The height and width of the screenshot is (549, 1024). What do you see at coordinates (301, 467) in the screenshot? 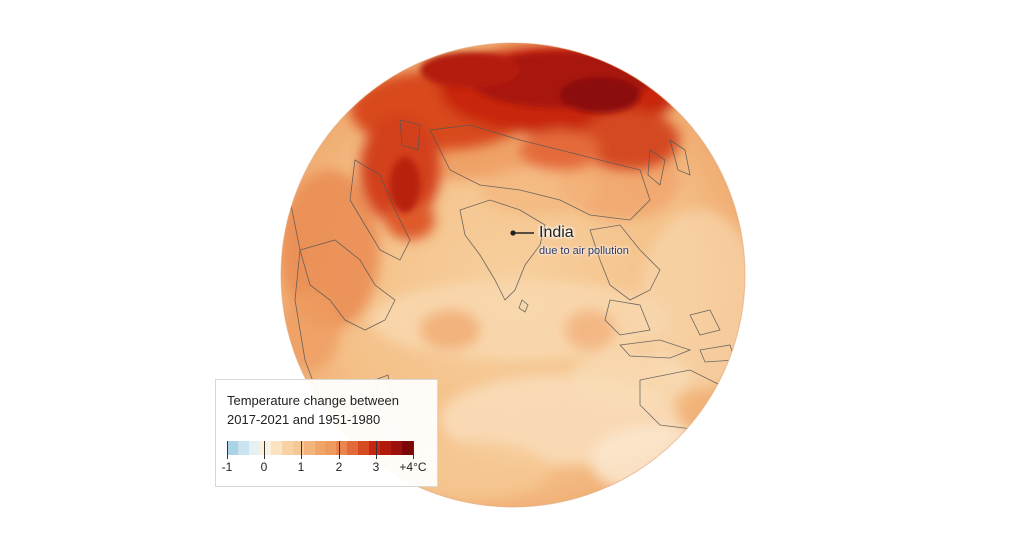
I see `legend-tick-label: 1` at bounding box center [301, 467].